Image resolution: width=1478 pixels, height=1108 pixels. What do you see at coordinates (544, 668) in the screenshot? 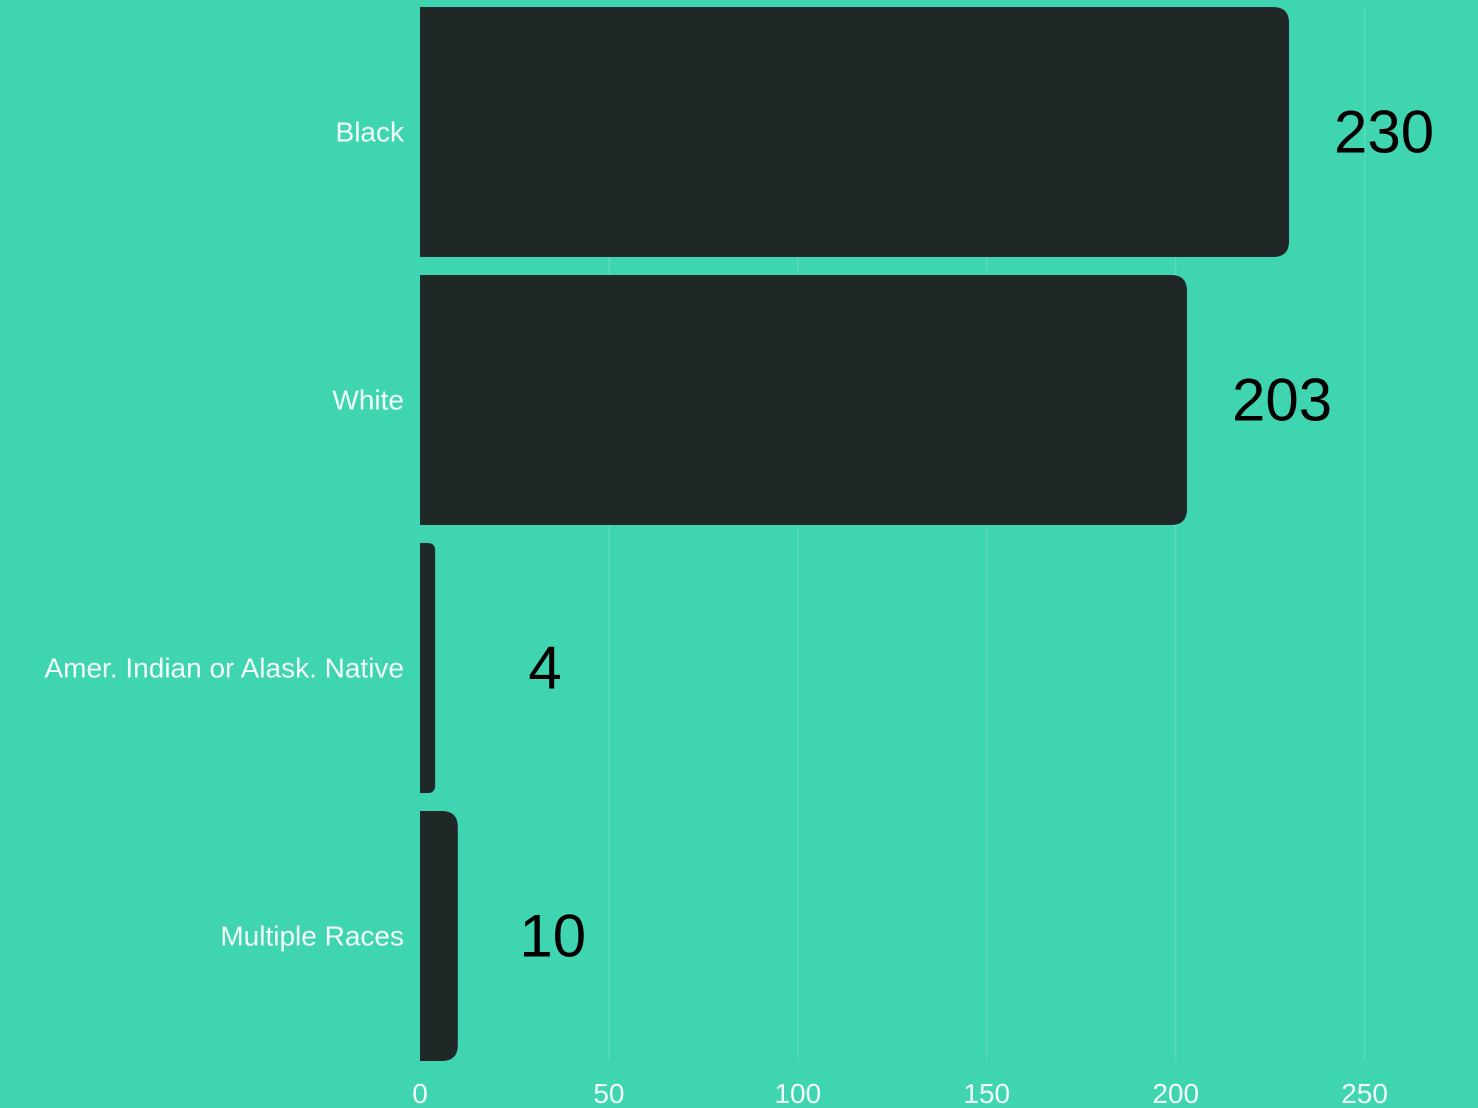
I see `data-label: 4` at bounding box center [544, 668].